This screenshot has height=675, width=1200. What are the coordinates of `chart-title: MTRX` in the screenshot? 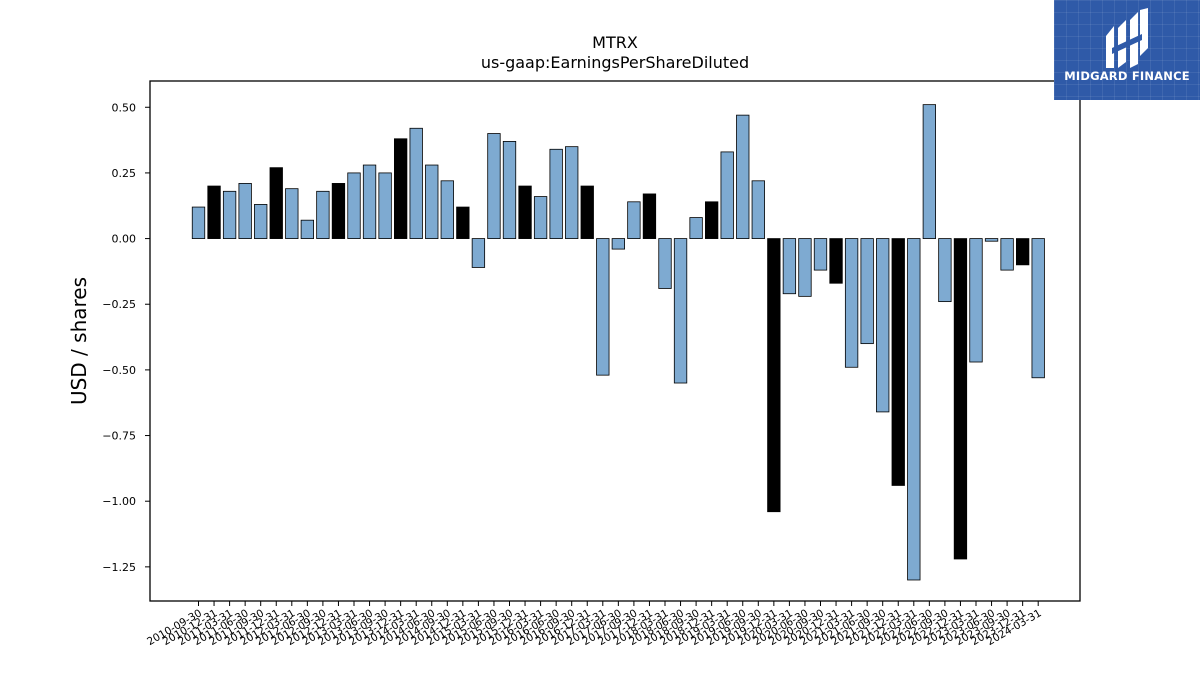 It's located at (615, 42).